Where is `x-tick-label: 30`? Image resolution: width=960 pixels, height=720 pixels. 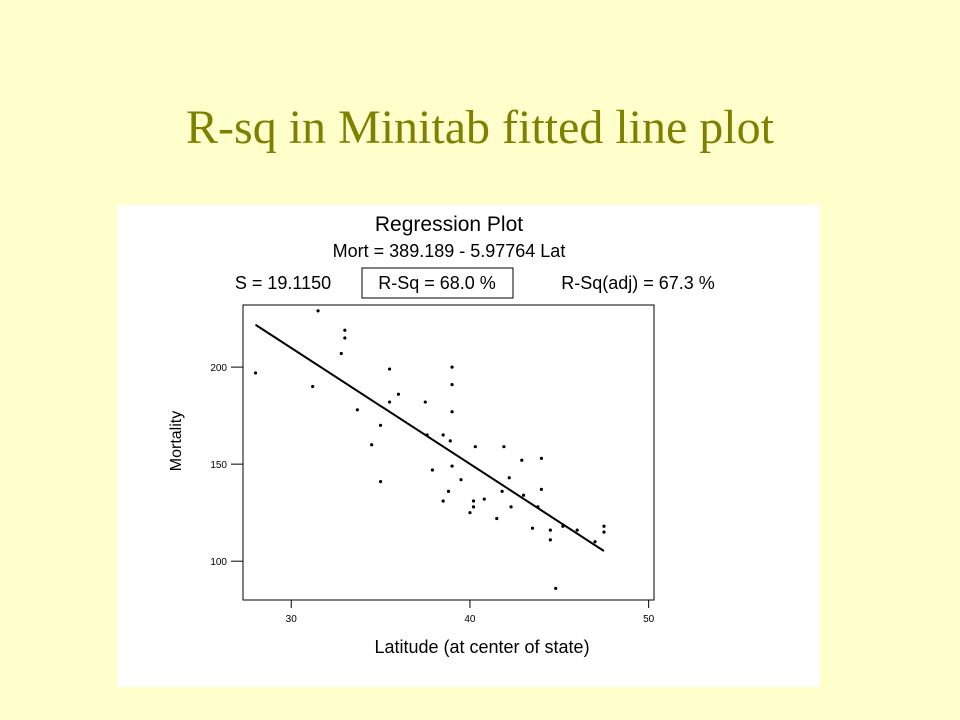
x-tick-label: 30 is located at coordinates (292, 619).